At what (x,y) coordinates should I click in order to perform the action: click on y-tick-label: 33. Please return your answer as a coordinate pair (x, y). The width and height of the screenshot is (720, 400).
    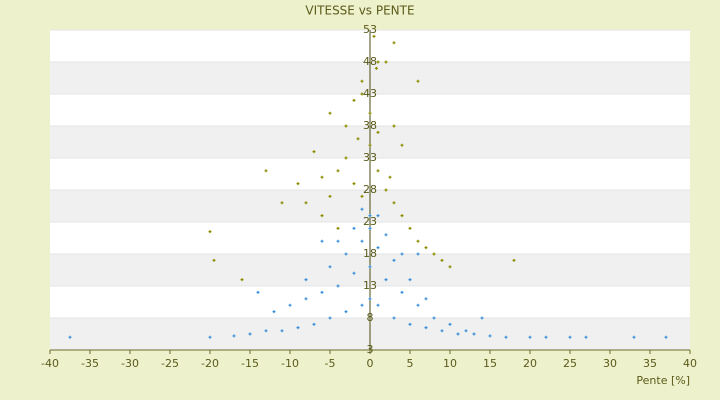
    Looking at the image, I should click on (370, 157).